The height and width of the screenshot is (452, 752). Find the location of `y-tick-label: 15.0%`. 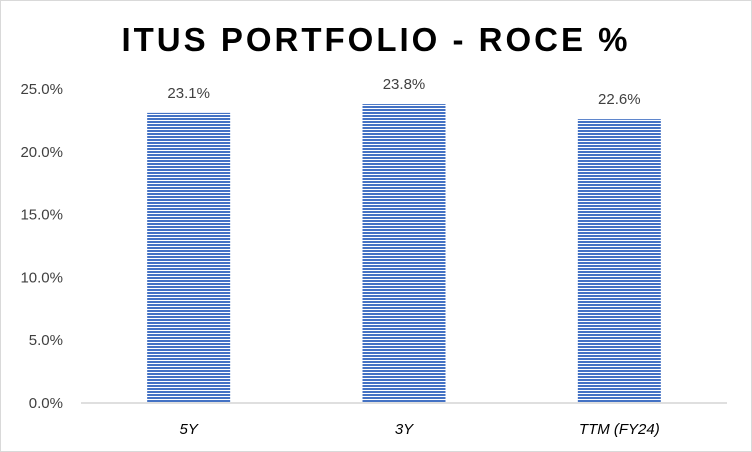

y-tick-label: 15.0% is located at coordinates (41, 215).